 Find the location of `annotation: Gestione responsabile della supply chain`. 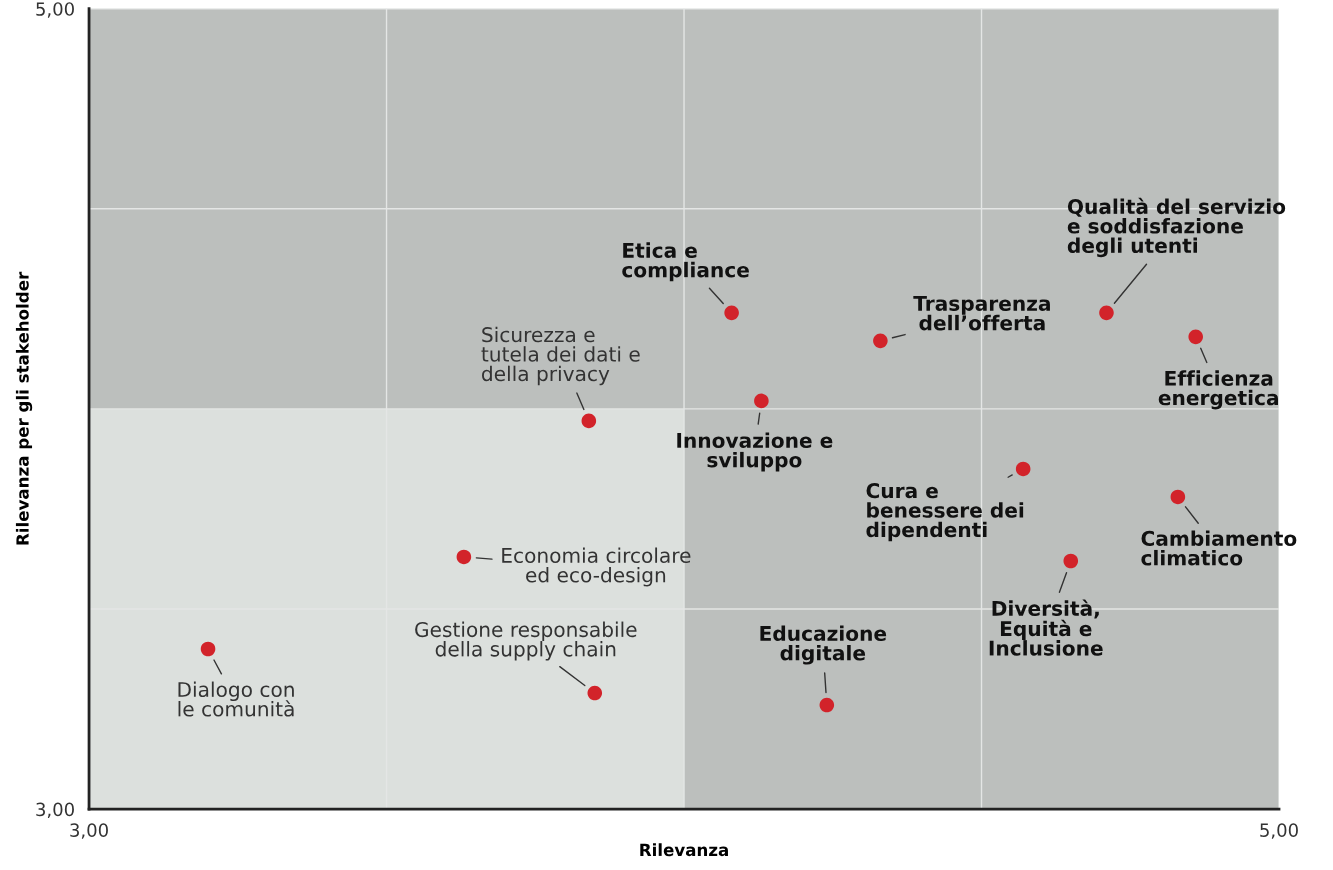

annotation: Gestione responsabile della supply chain is located at coordinates (526, 641).